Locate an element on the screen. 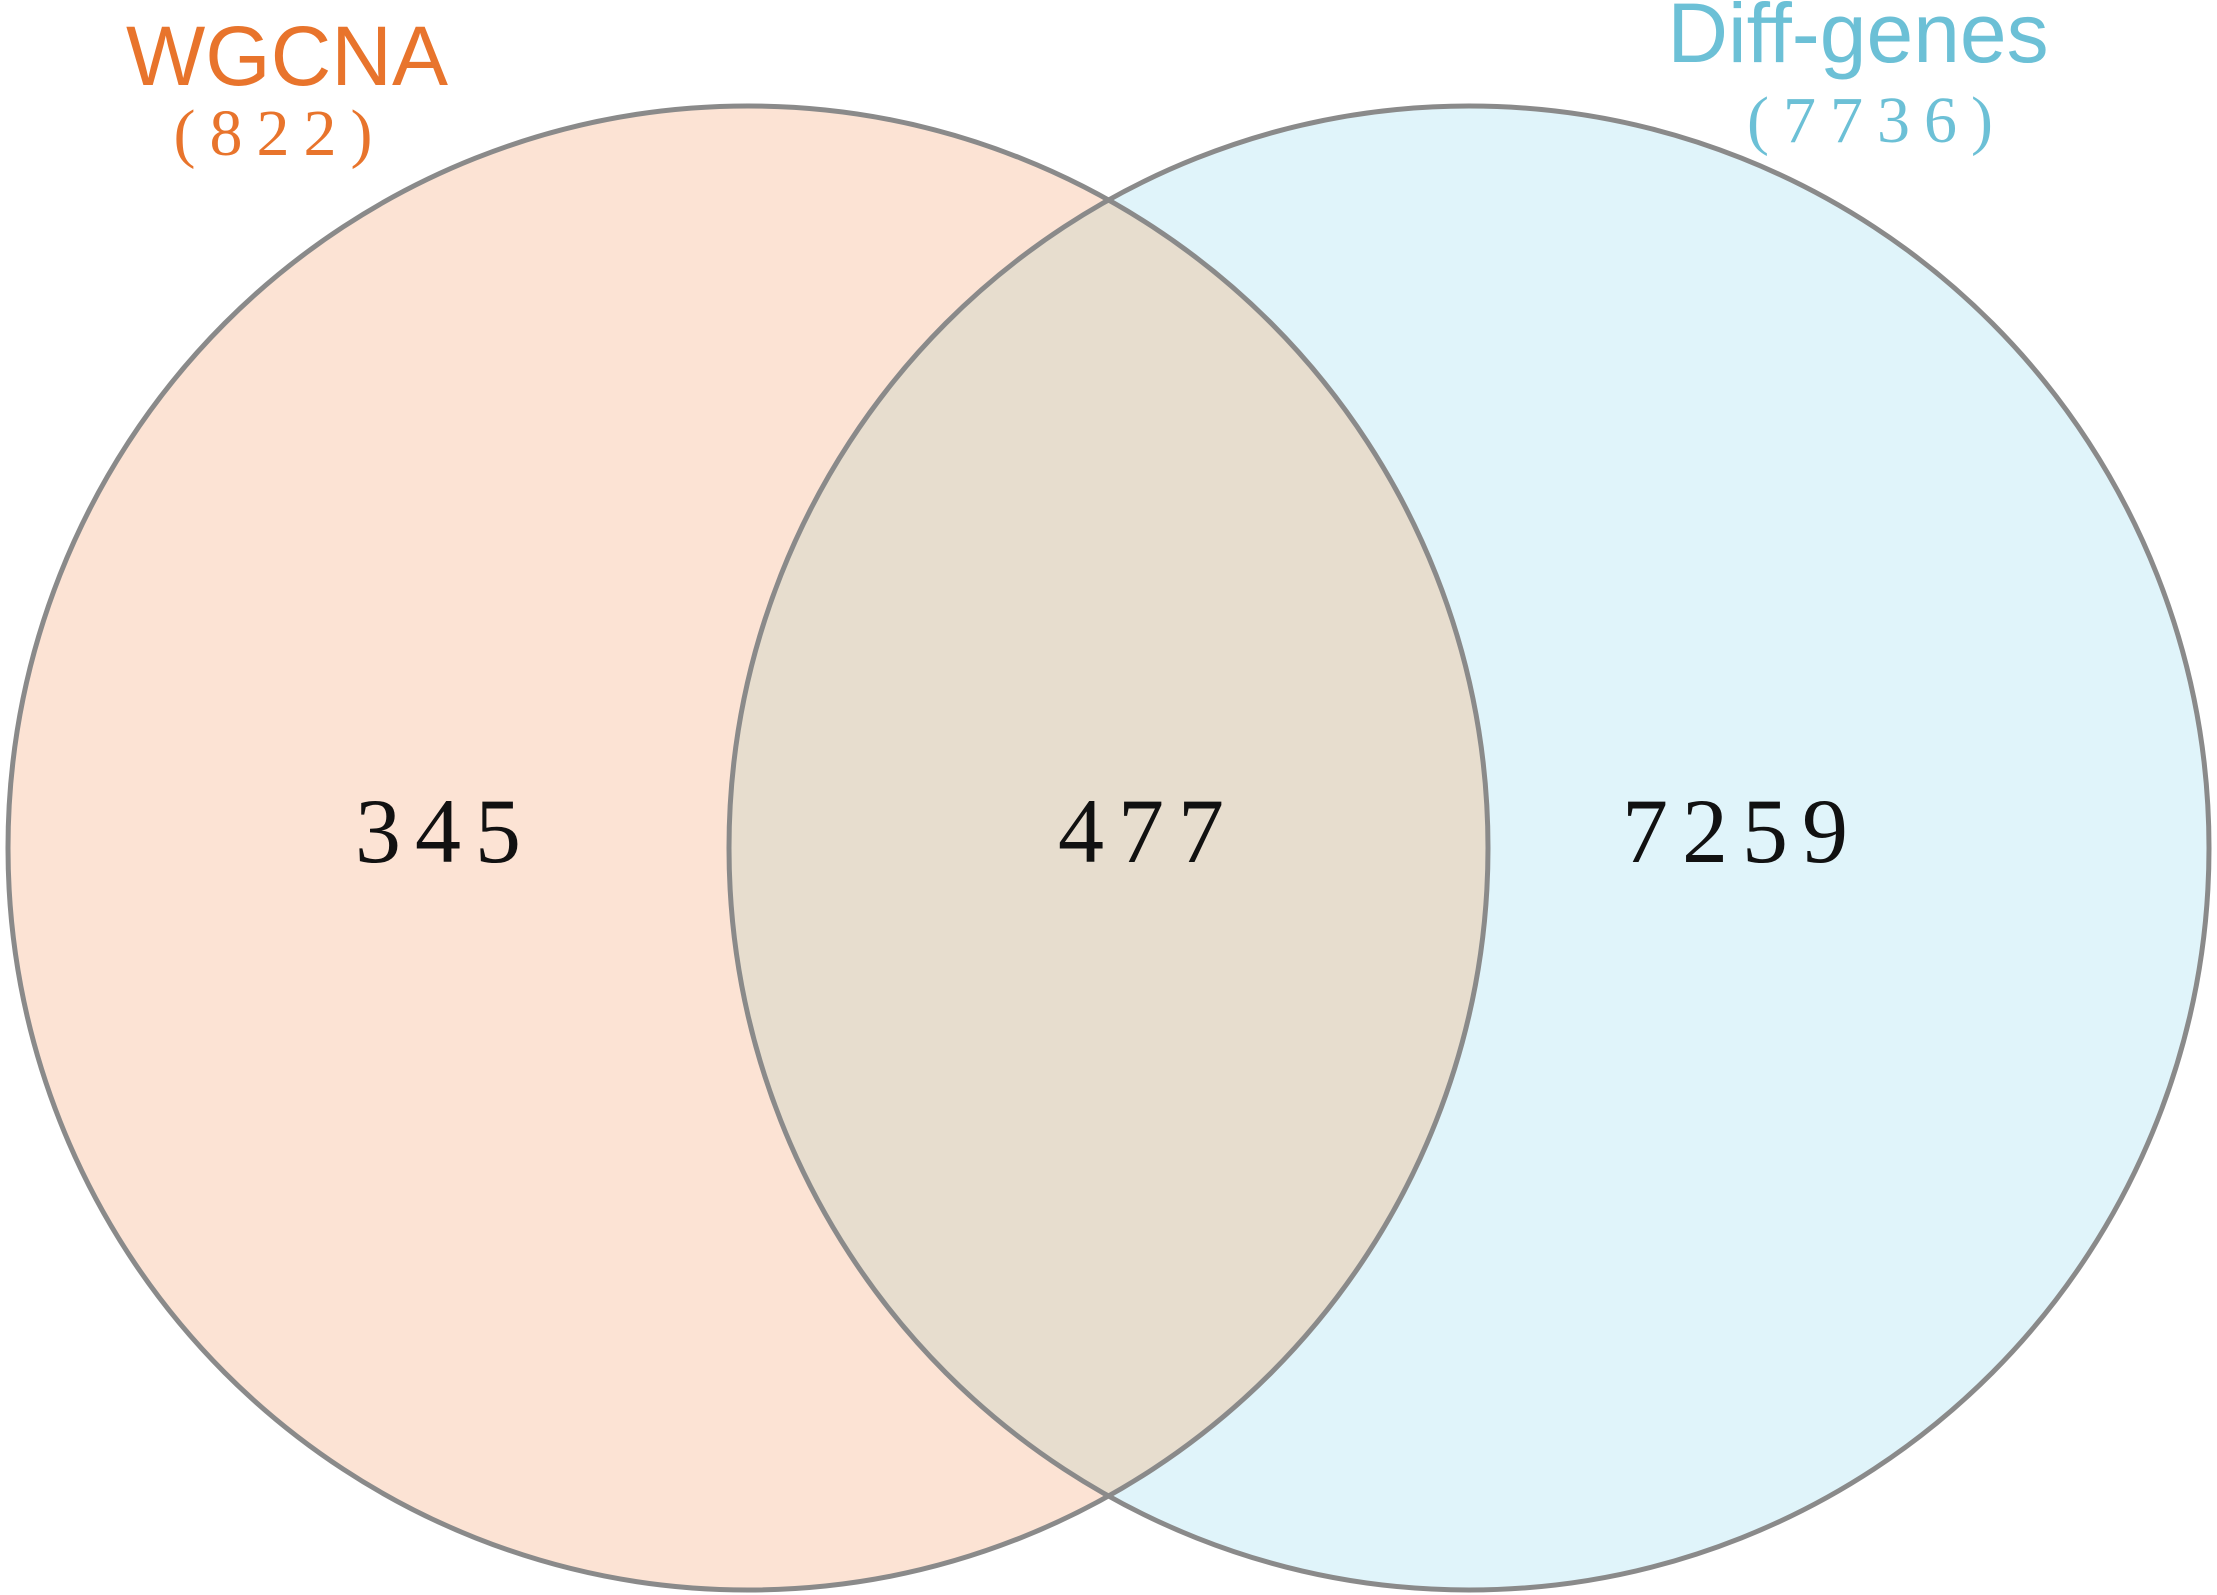 The height and width of the screenshot is (1595, 2217). wgcna-set-name: WGCNA is located at coordinates (287, 56).